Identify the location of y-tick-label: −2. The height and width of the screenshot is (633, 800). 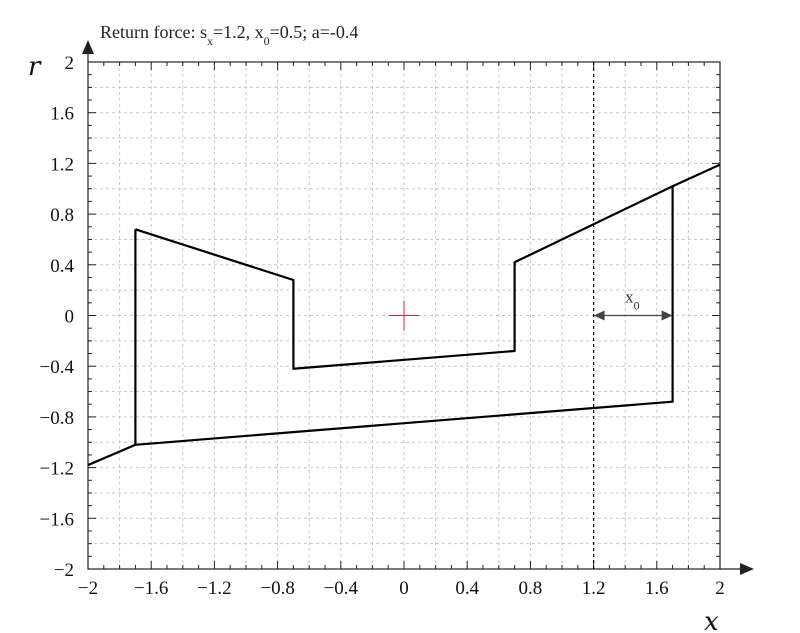
(64, 570).